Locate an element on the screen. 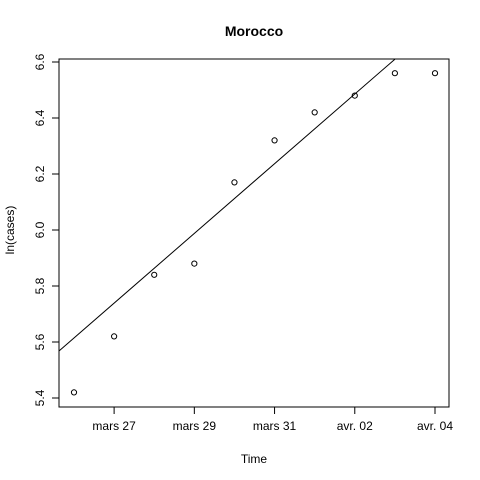 The image size is (480, 480). y-axis: 5.4 5.6 5.8 6.0 6.2 6.4 6.6 is located at coordinates (46, 229).